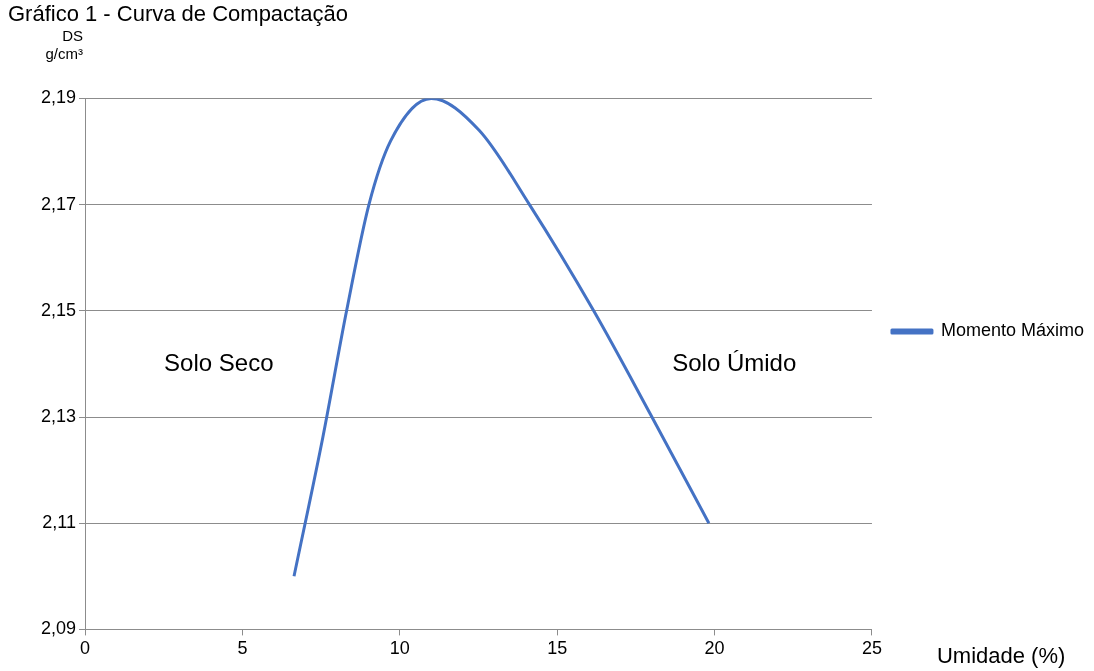 This screenshot has width=1094, height=671. Describe the element at coordinates (399, 648) in the screenshot. I see `x-tick-label: 10` at that location.